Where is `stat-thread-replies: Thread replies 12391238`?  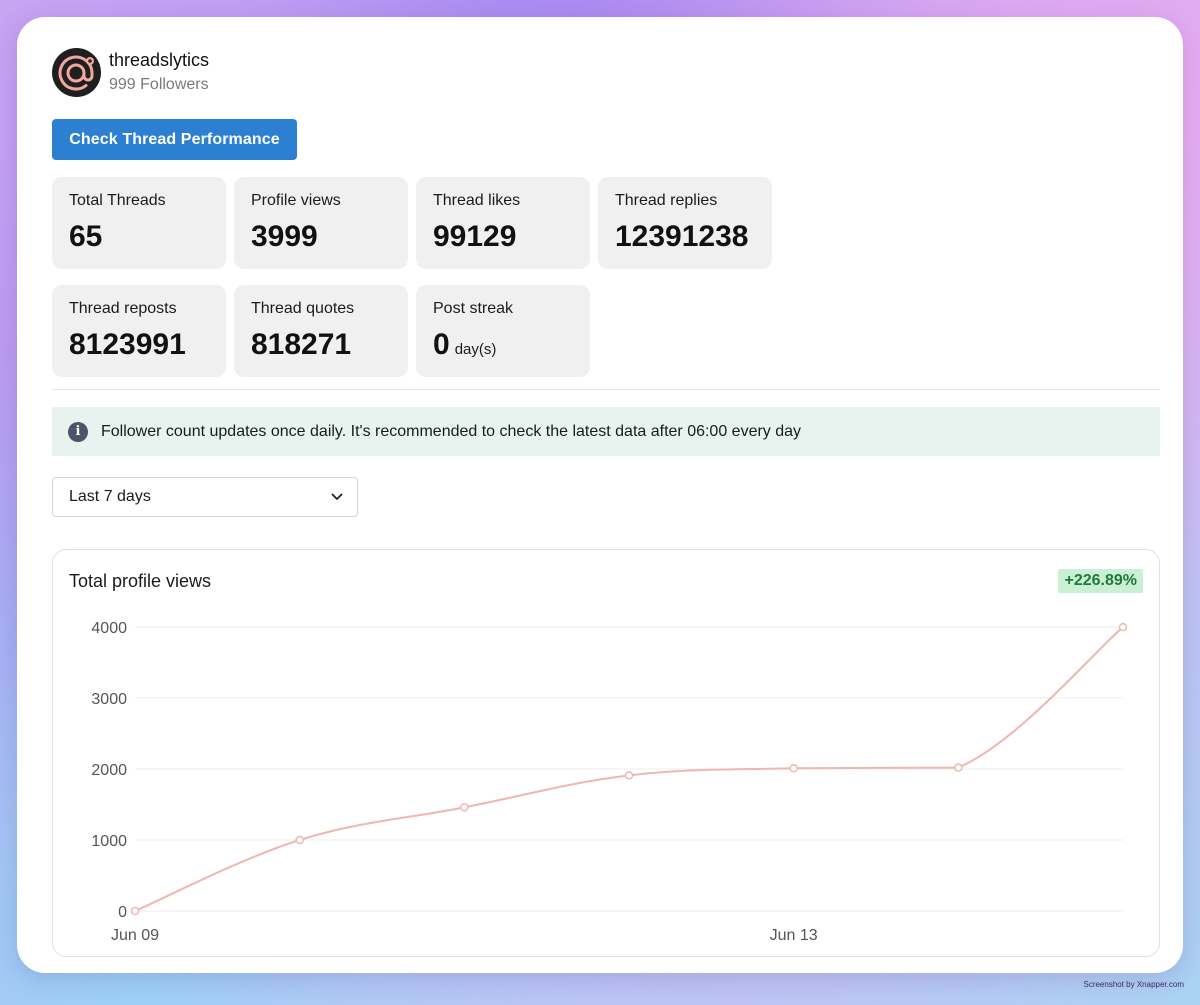
stat-thread-replies: Thread replies 12391238 is located at coordinates (685, 223).